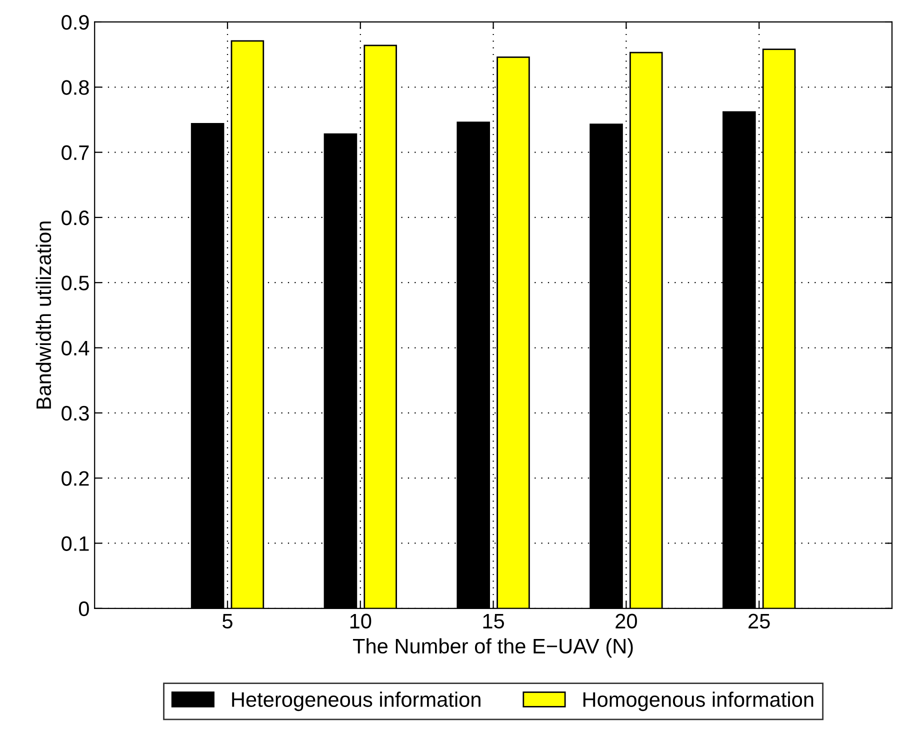 This screenshot has height=733, width=901. Describe the element at coordinates (361, 621) in the screenshot. I see `x-tick-label: 10` at that location.